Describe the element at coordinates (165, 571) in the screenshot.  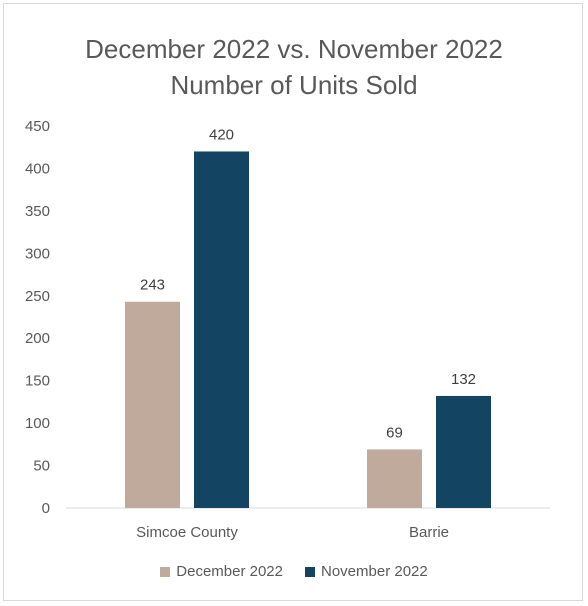
I see `legend-swatch-december` at that location.